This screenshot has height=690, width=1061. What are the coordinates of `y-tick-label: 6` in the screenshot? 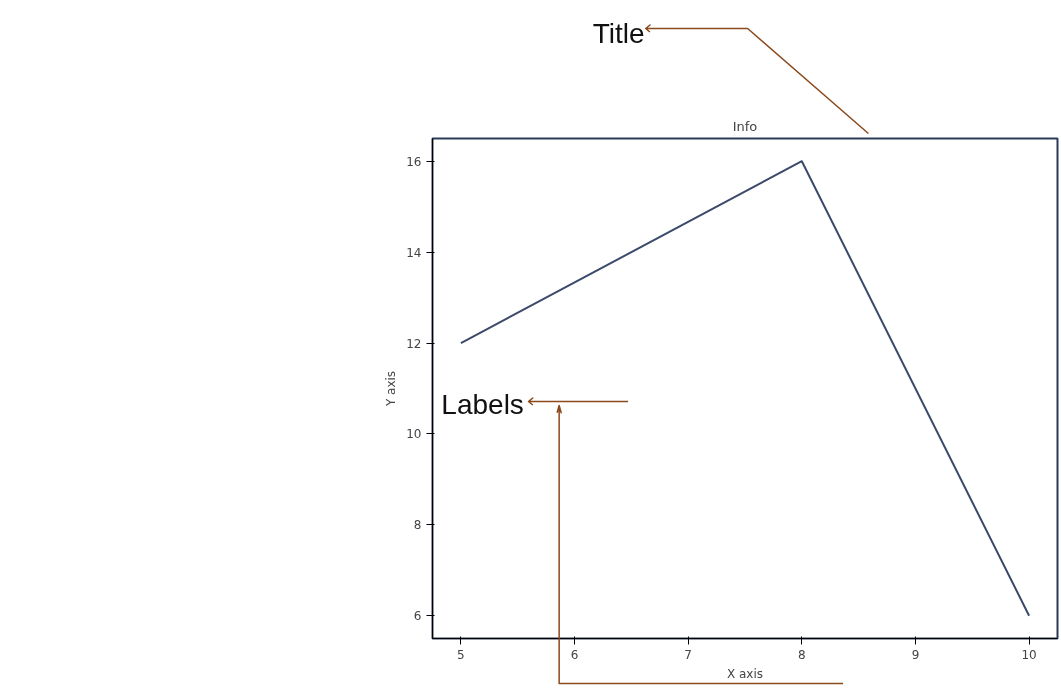 It's located at (417, 616).